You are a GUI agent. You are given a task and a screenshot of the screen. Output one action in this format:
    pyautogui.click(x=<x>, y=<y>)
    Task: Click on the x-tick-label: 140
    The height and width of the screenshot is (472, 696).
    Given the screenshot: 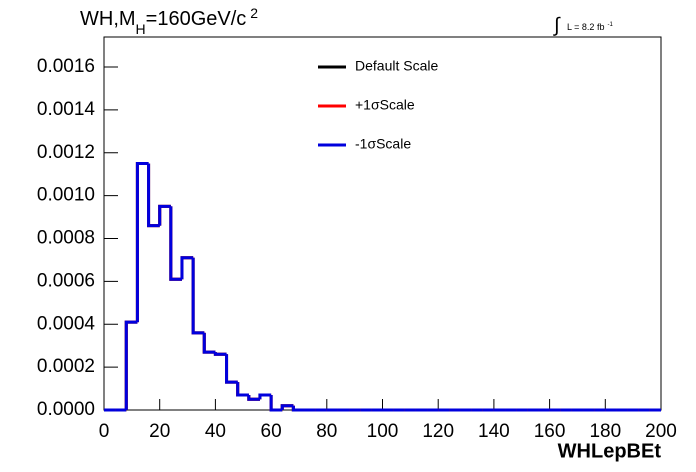 What is the action you would take?
    pyautogui.click(x=494, y=431)
    